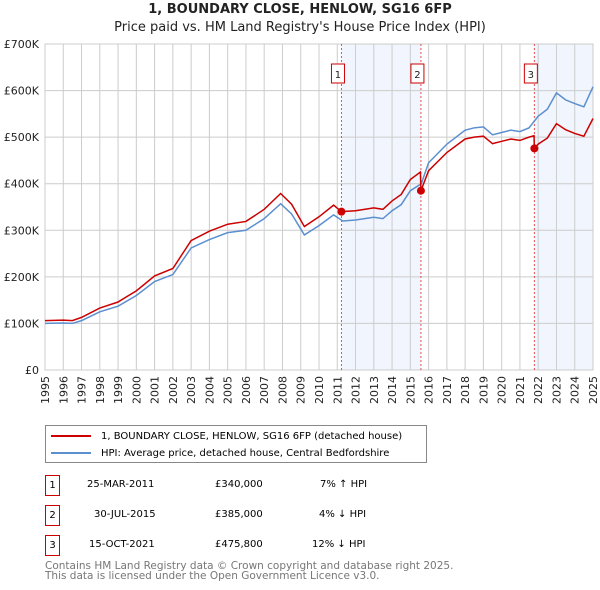 This screenshot has height=590, width=600. I want to click on x-tick-label: 2024, so click(575, 390).